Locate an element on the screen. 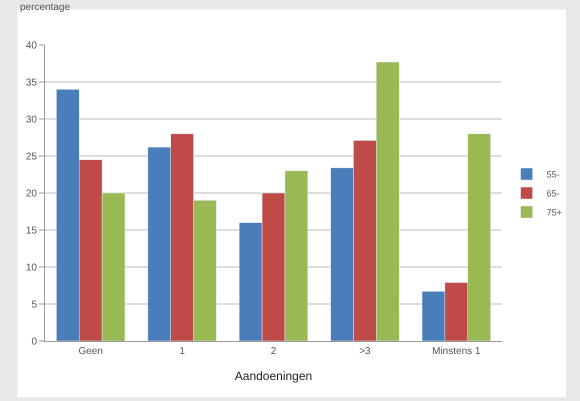 This screenshot has width=580, height=401. x-tick-label: Geen is located at coordinates (90, 351).